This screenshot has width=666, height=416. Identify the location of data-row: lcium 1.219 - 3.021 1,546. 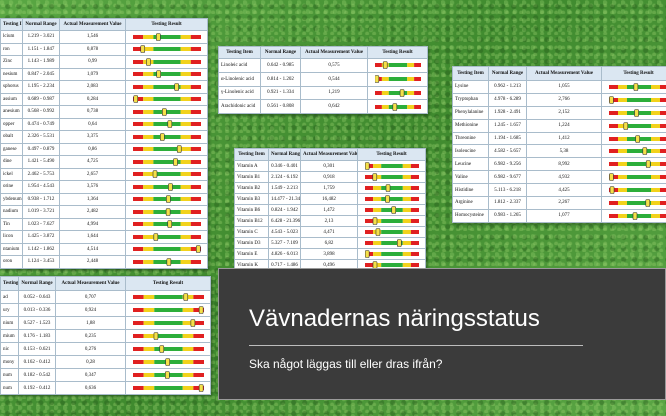
(104, 37).